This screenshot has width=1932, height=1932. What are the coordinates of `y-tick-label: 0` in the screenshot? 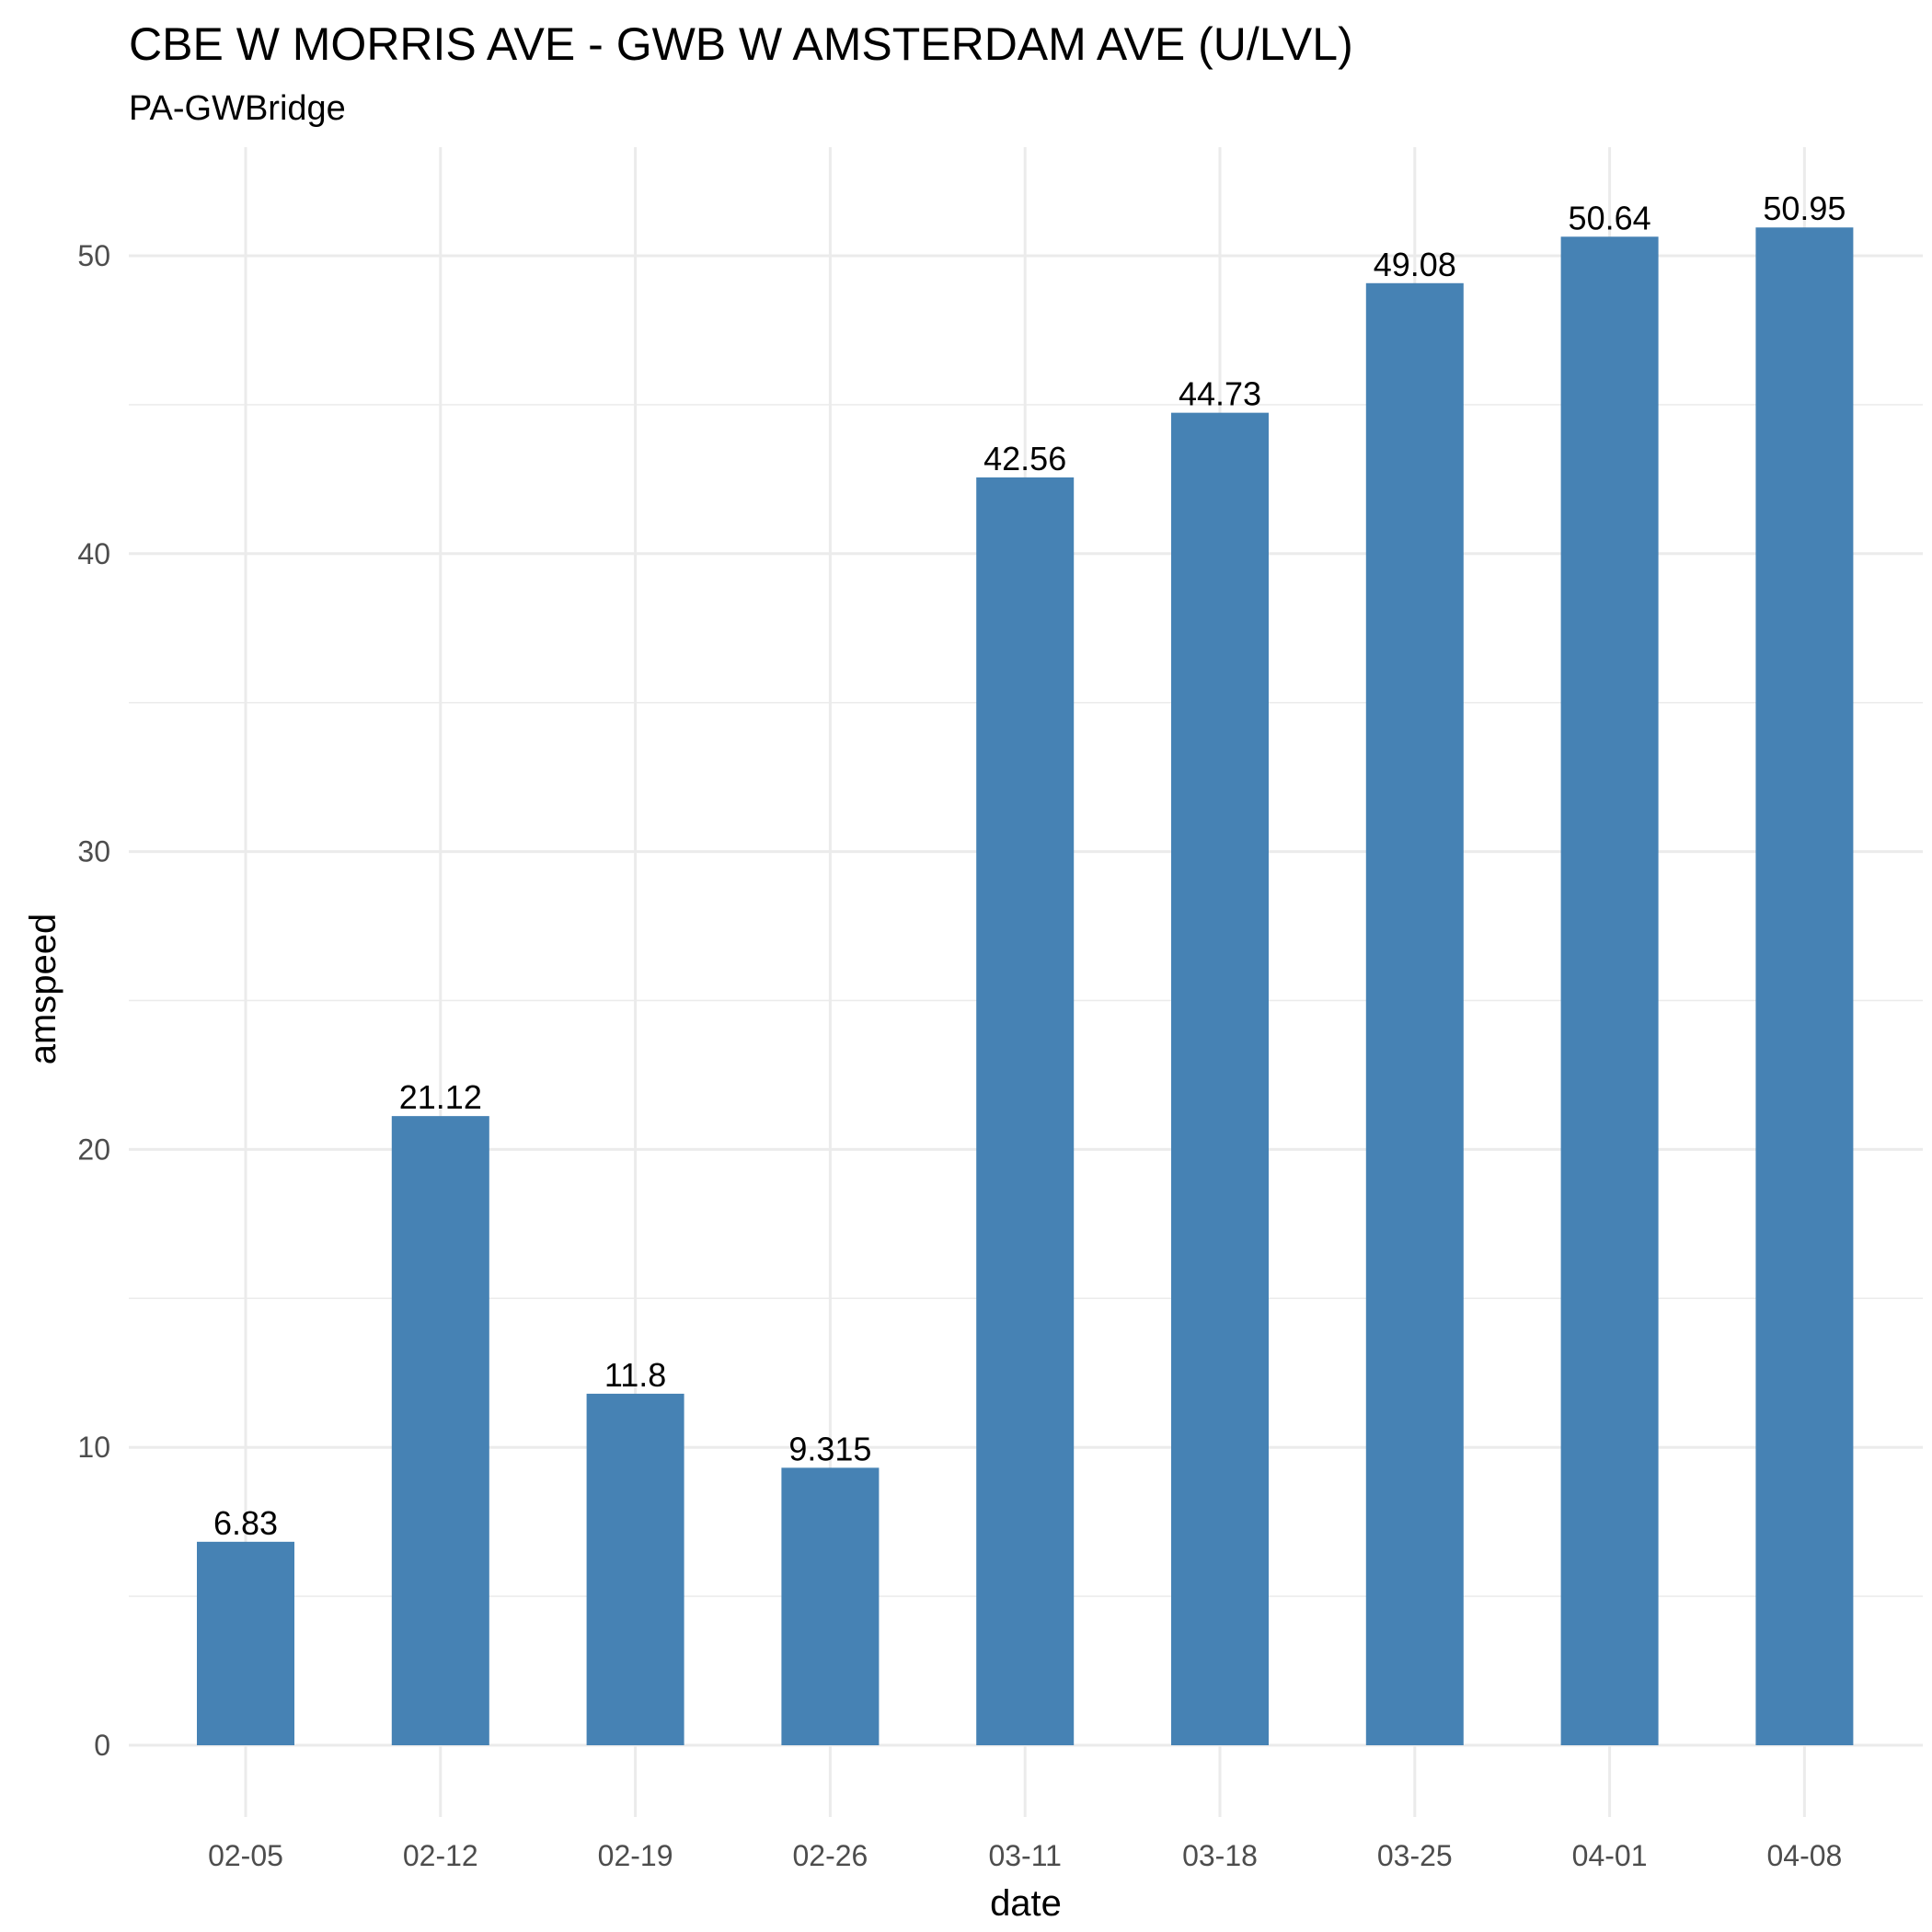 It's located at (102, 1745).